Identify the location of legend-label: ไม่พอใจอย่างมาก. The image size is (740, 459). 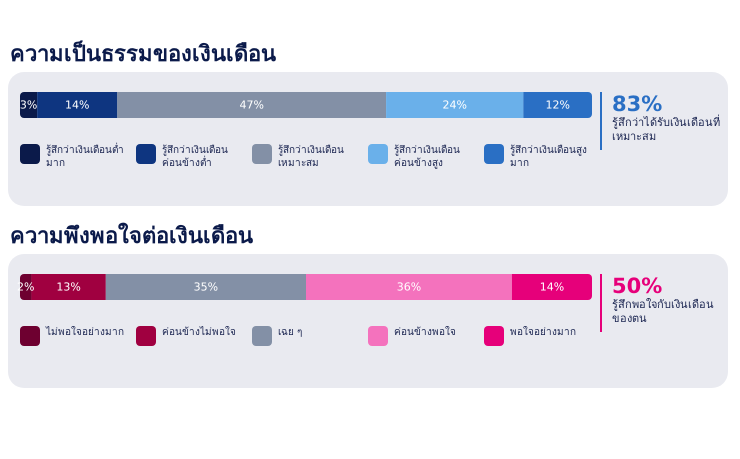
(85, 332).